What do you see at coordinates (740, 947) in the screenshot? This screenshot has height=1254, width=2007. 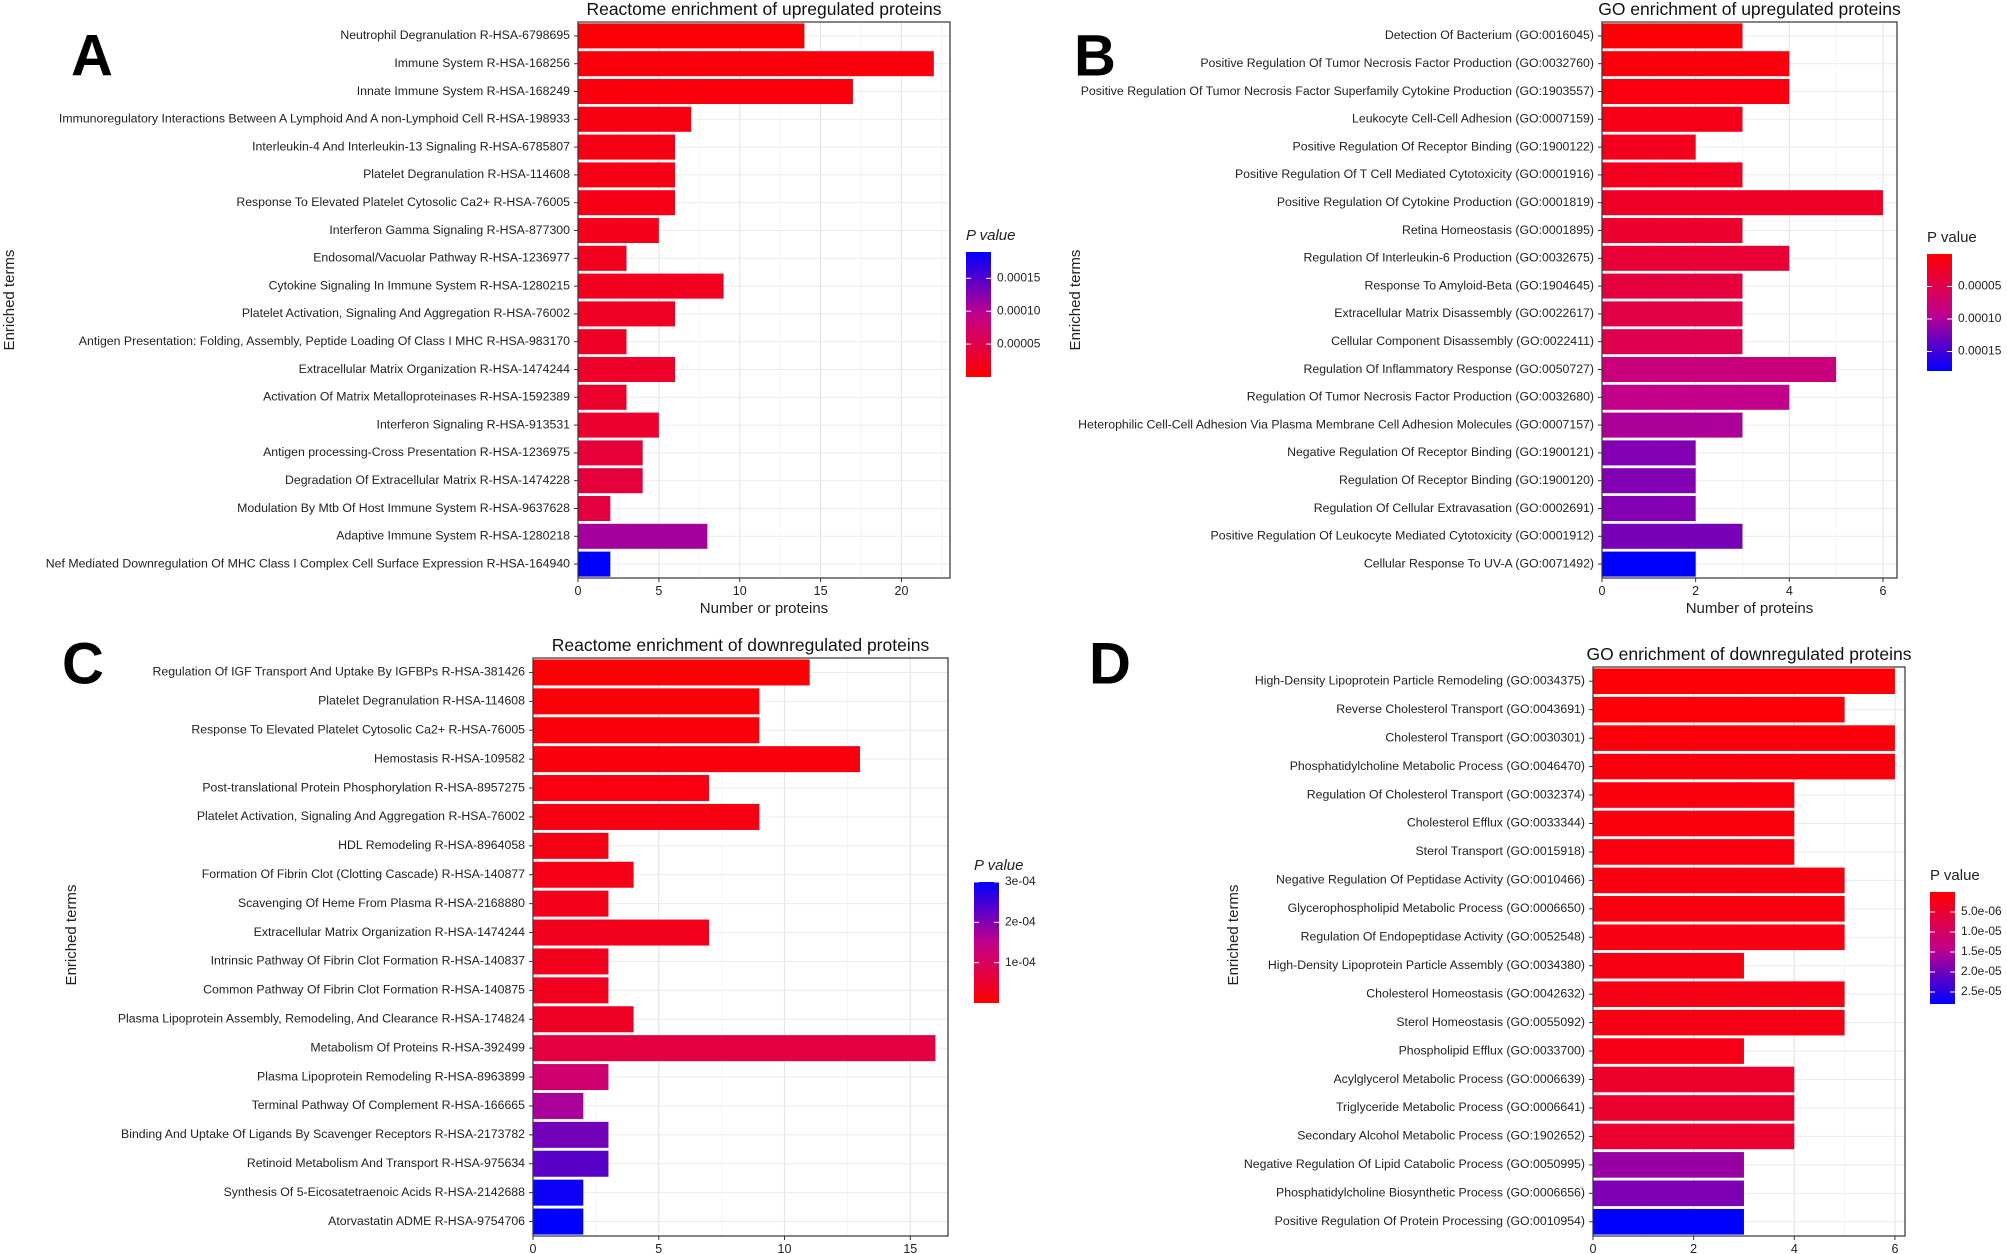 I see `plot-background` at bounding box center [740, 947].